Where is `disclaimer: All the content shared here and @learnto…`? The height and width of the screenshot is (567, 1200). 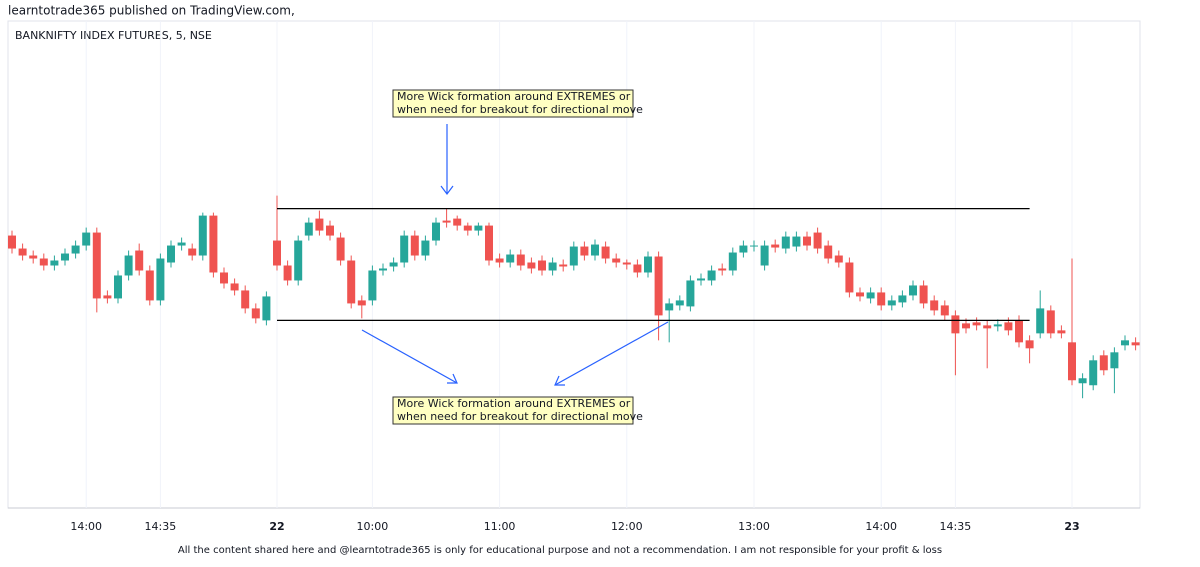
disclaimer: All the content shared here and @learnto… is located at coordinates (560, 550).